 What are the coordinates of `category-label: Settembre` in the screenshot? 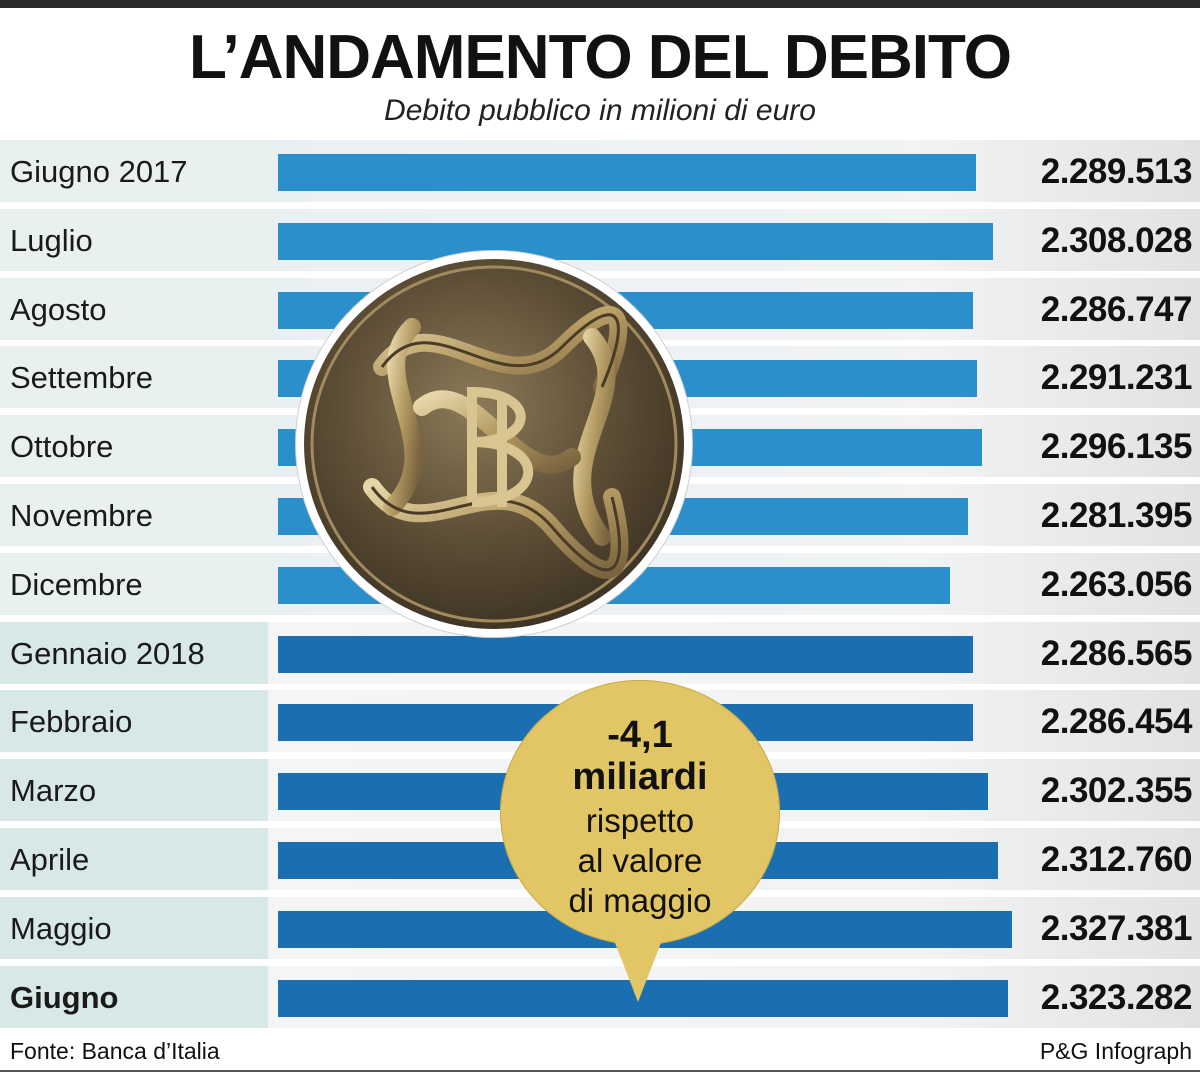 It's located at (82, 378).